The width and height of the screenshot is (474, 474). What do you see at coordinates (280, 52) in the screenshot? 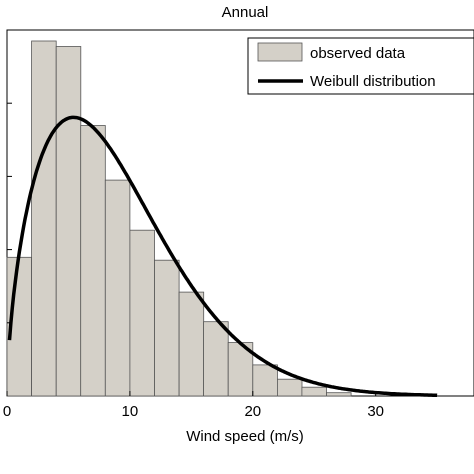
I see `legend-swatch-observed` at bounding box center [280, 52].